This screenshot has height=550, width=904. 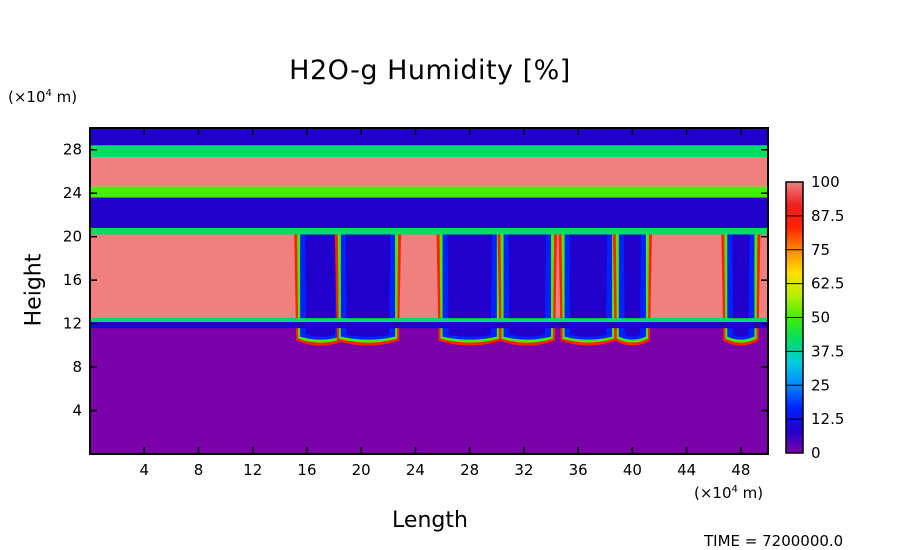 What do you see at coordinates (429, 325) in the screenshot?
I see `cloud-base-dry` at bounding box center [429, 325].